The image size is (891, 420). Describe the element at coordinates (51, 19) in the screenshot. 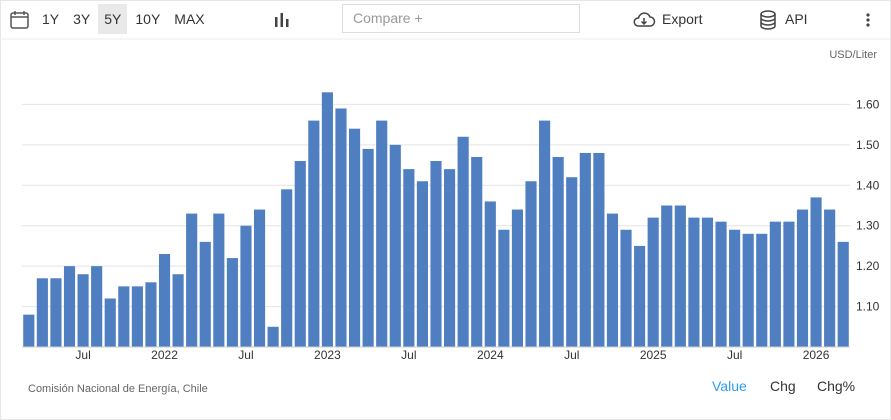

I see `range-button: 1Y` at that location.